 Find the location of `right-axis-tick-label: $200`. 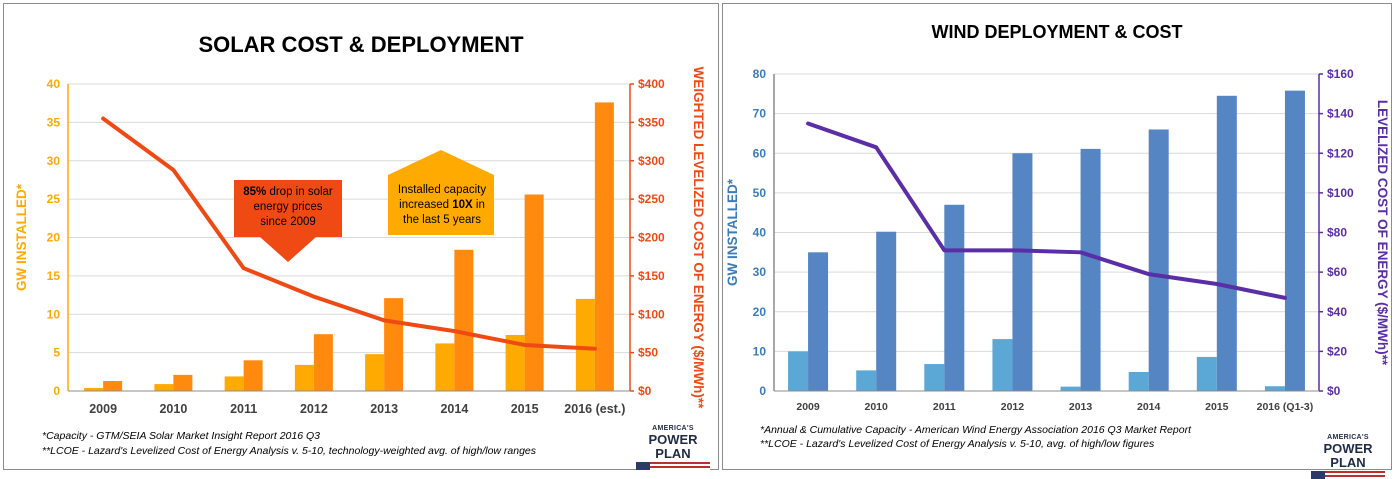

right-axis-tick-label: $200 is located at coordinates (651, 238).